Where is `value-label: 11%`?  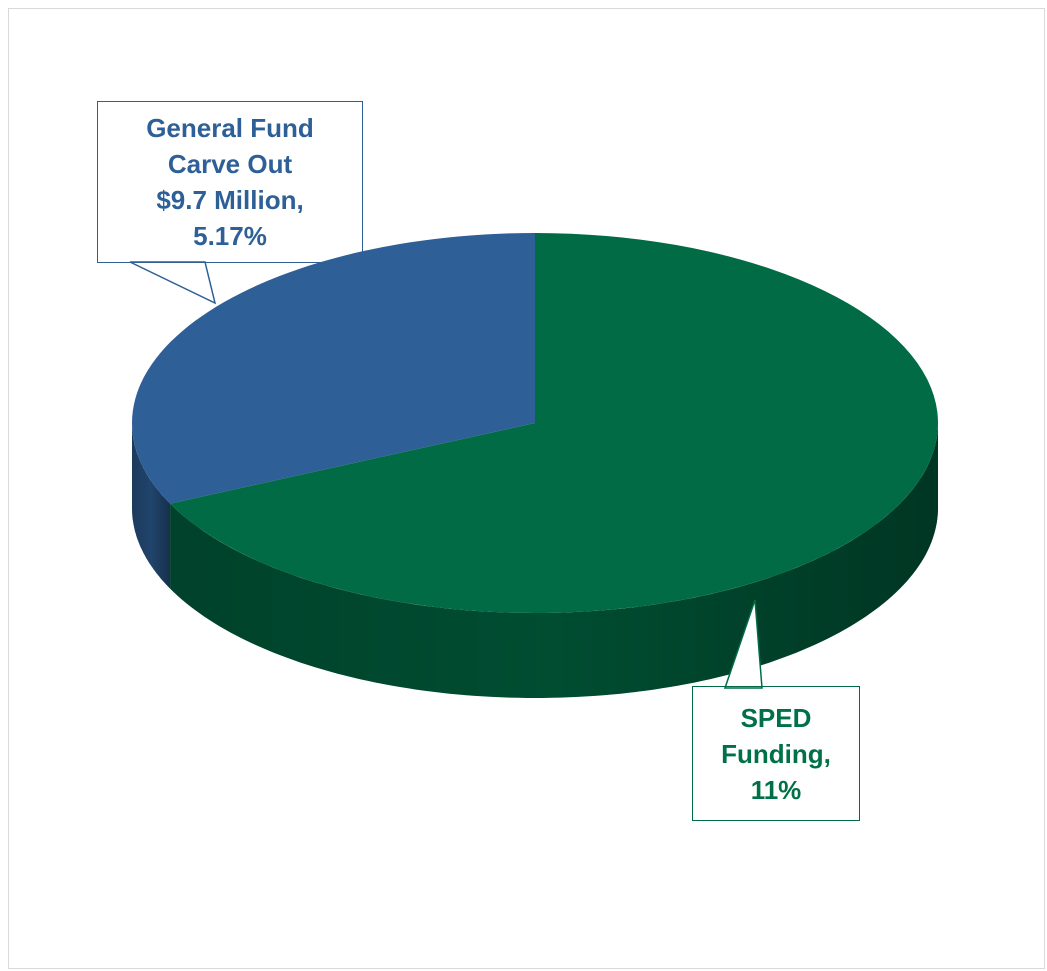 value-label: 11% is located at coordinates (776, 789).